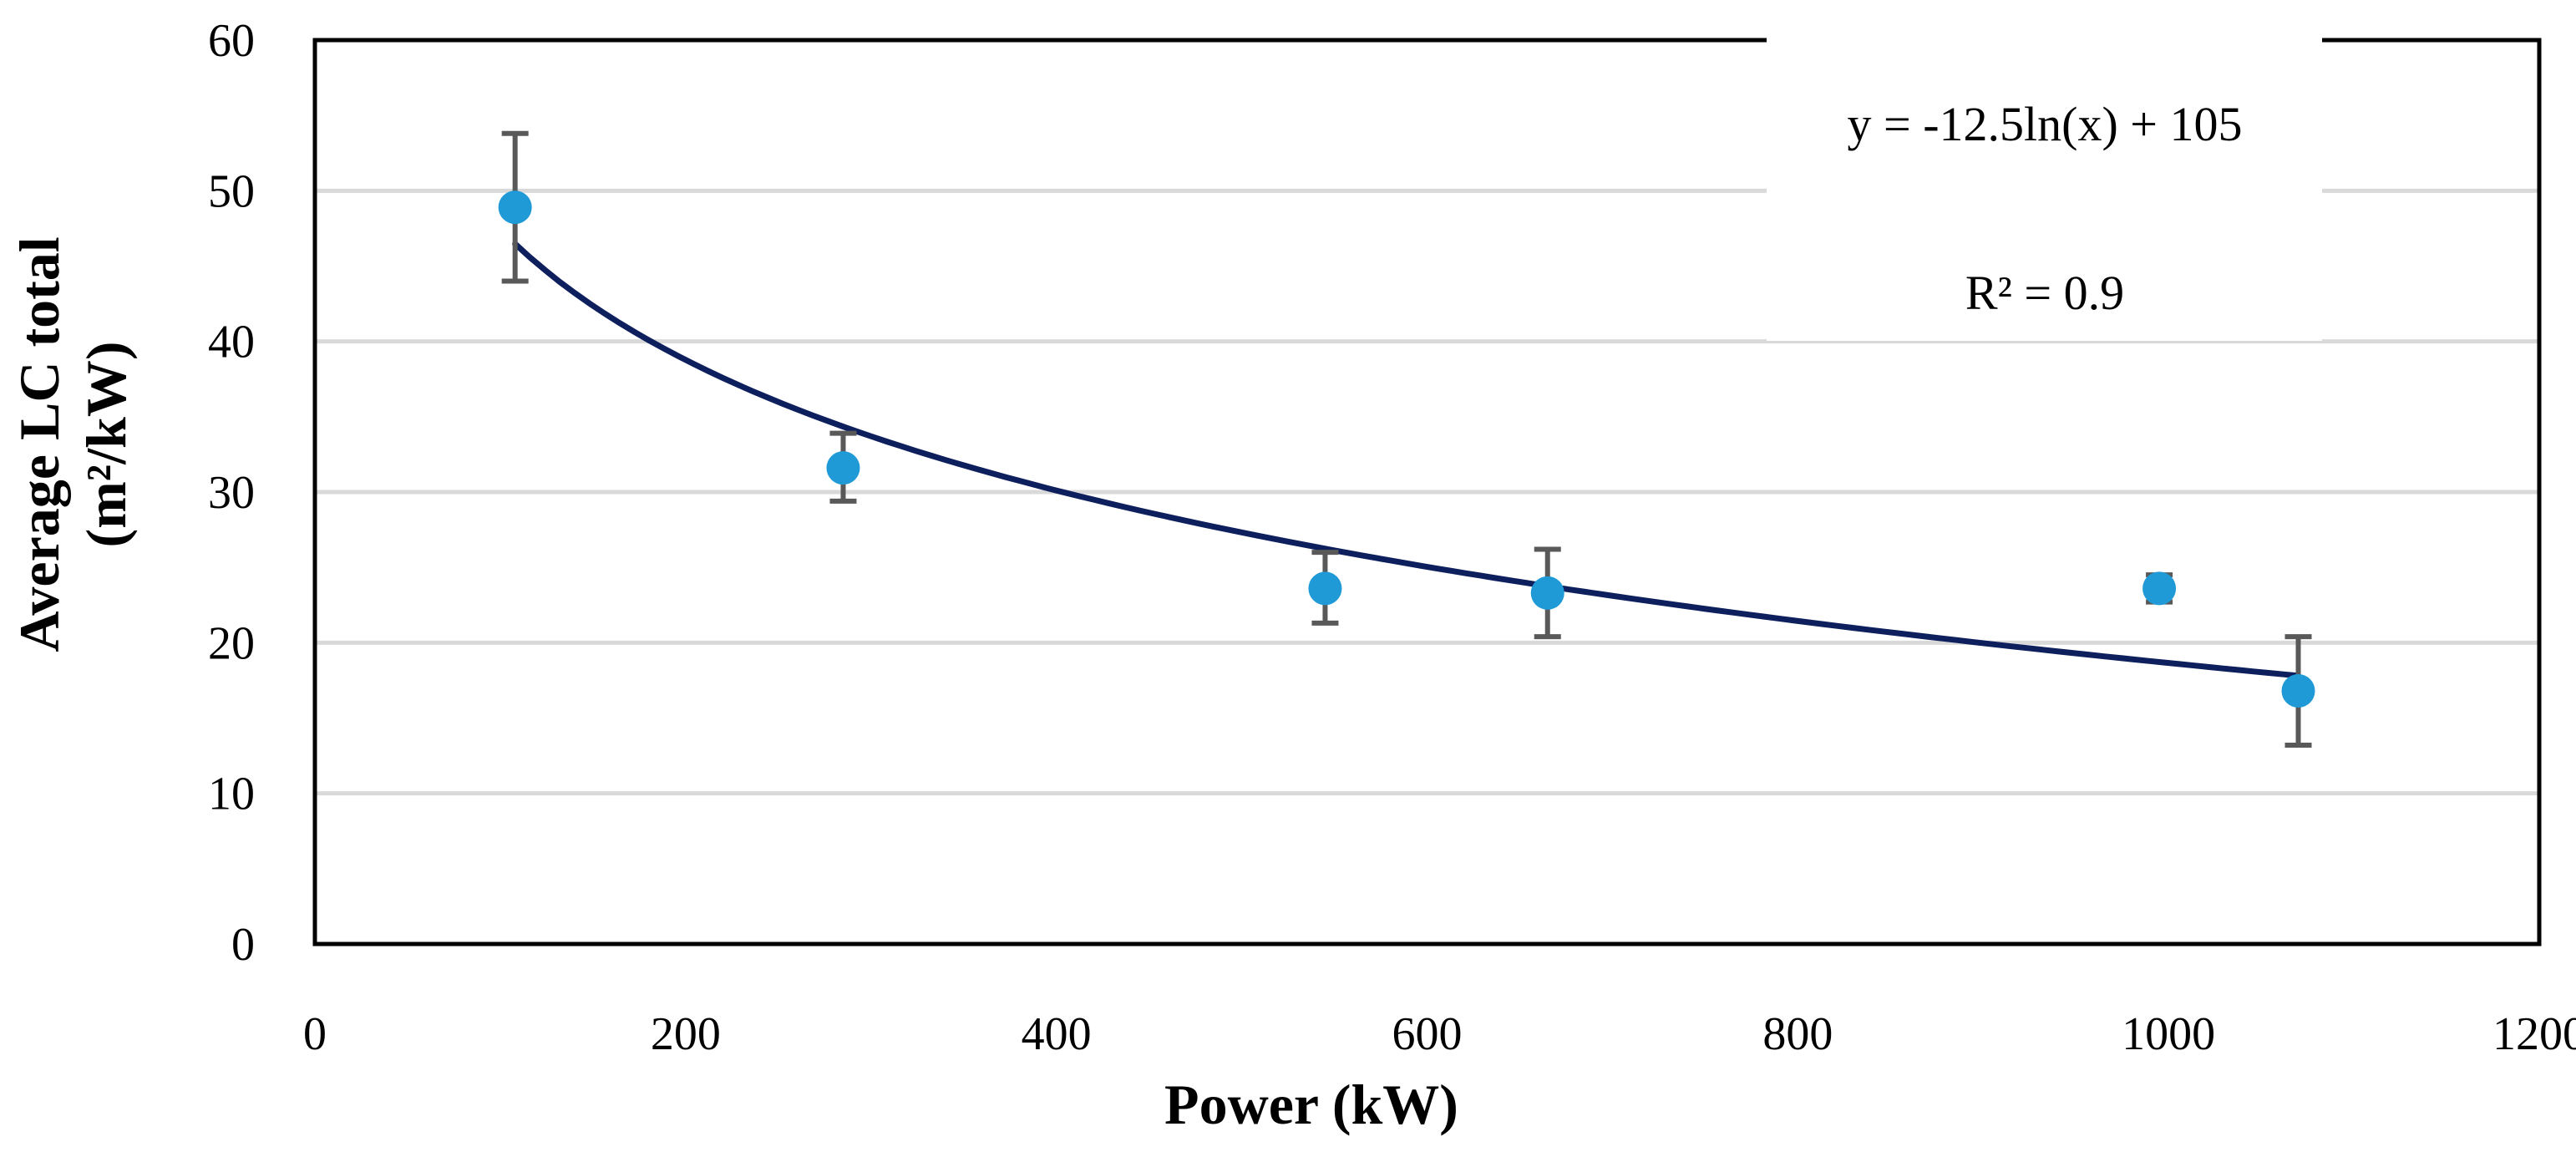 This screenshot has height=1152, width=2576. Describe the element at coordinates (1427, 1034) in the screenshot. I see `x-tick-label-3: 600` at that location.